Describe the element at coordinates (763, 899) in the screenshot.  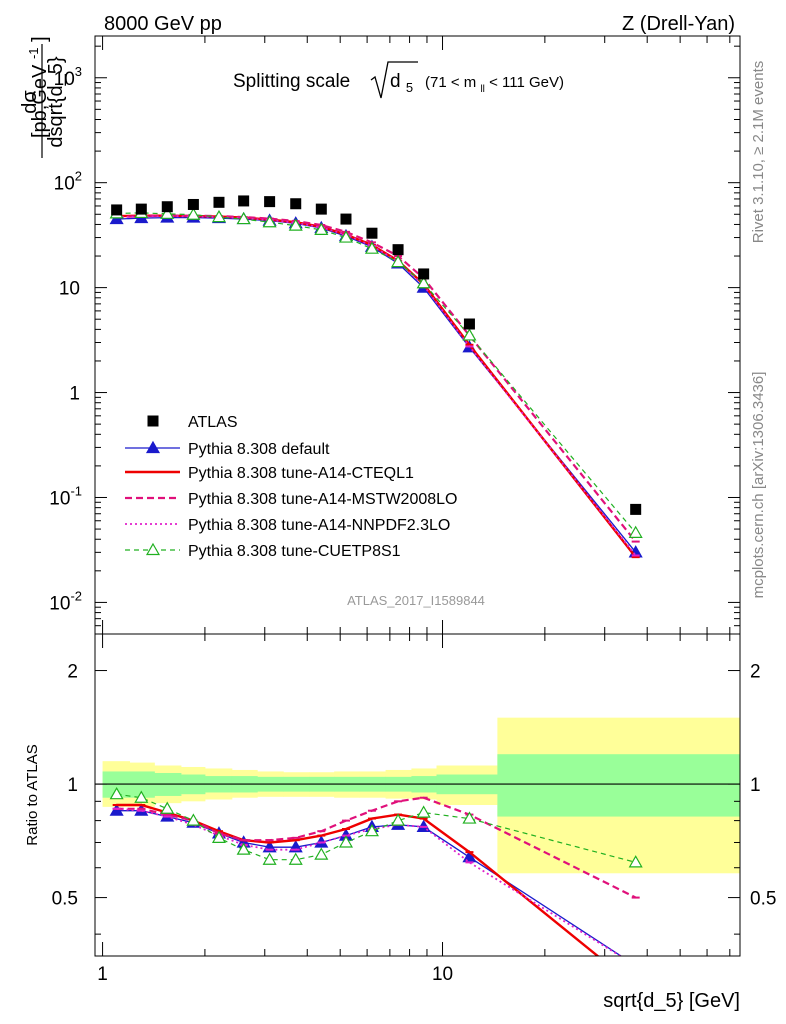
I see `ratio-y-tick-label-right: 0.5` at that location.